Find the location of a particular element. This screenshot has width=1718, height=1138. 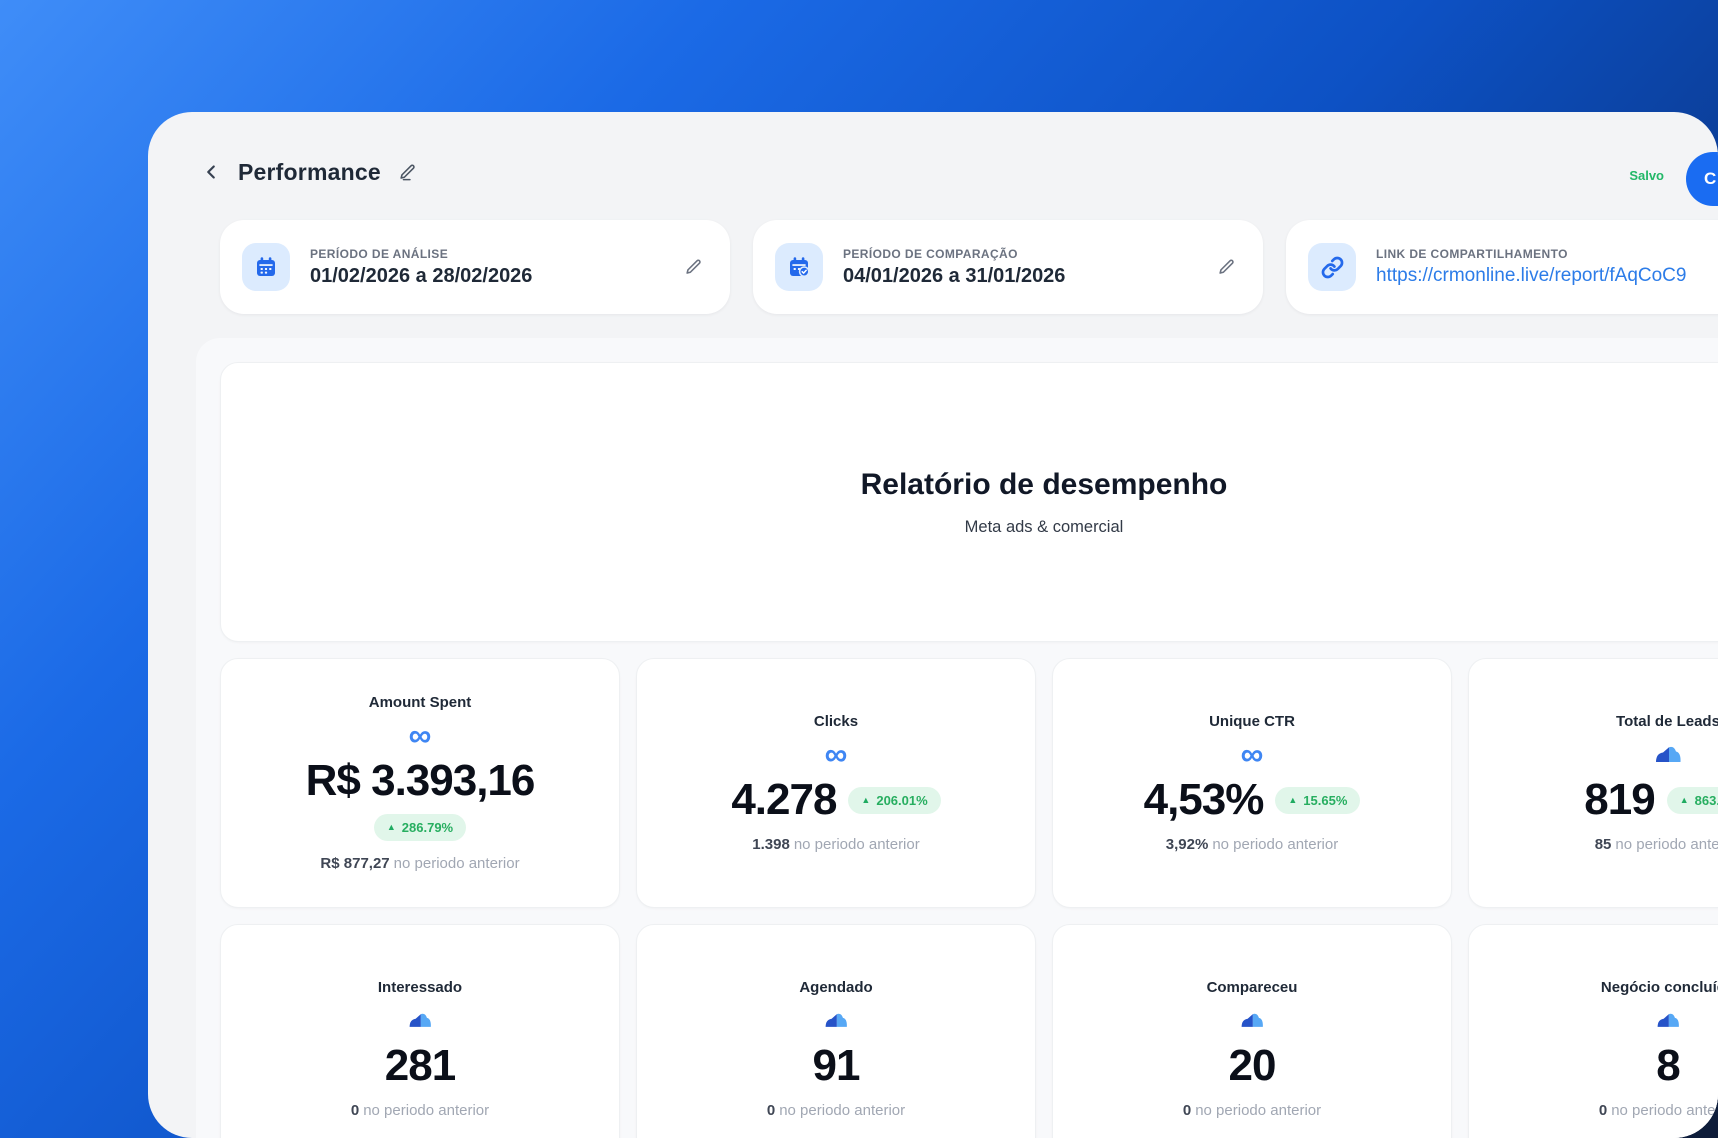

metric-label: Agendado is located at coordinates (836, 987).